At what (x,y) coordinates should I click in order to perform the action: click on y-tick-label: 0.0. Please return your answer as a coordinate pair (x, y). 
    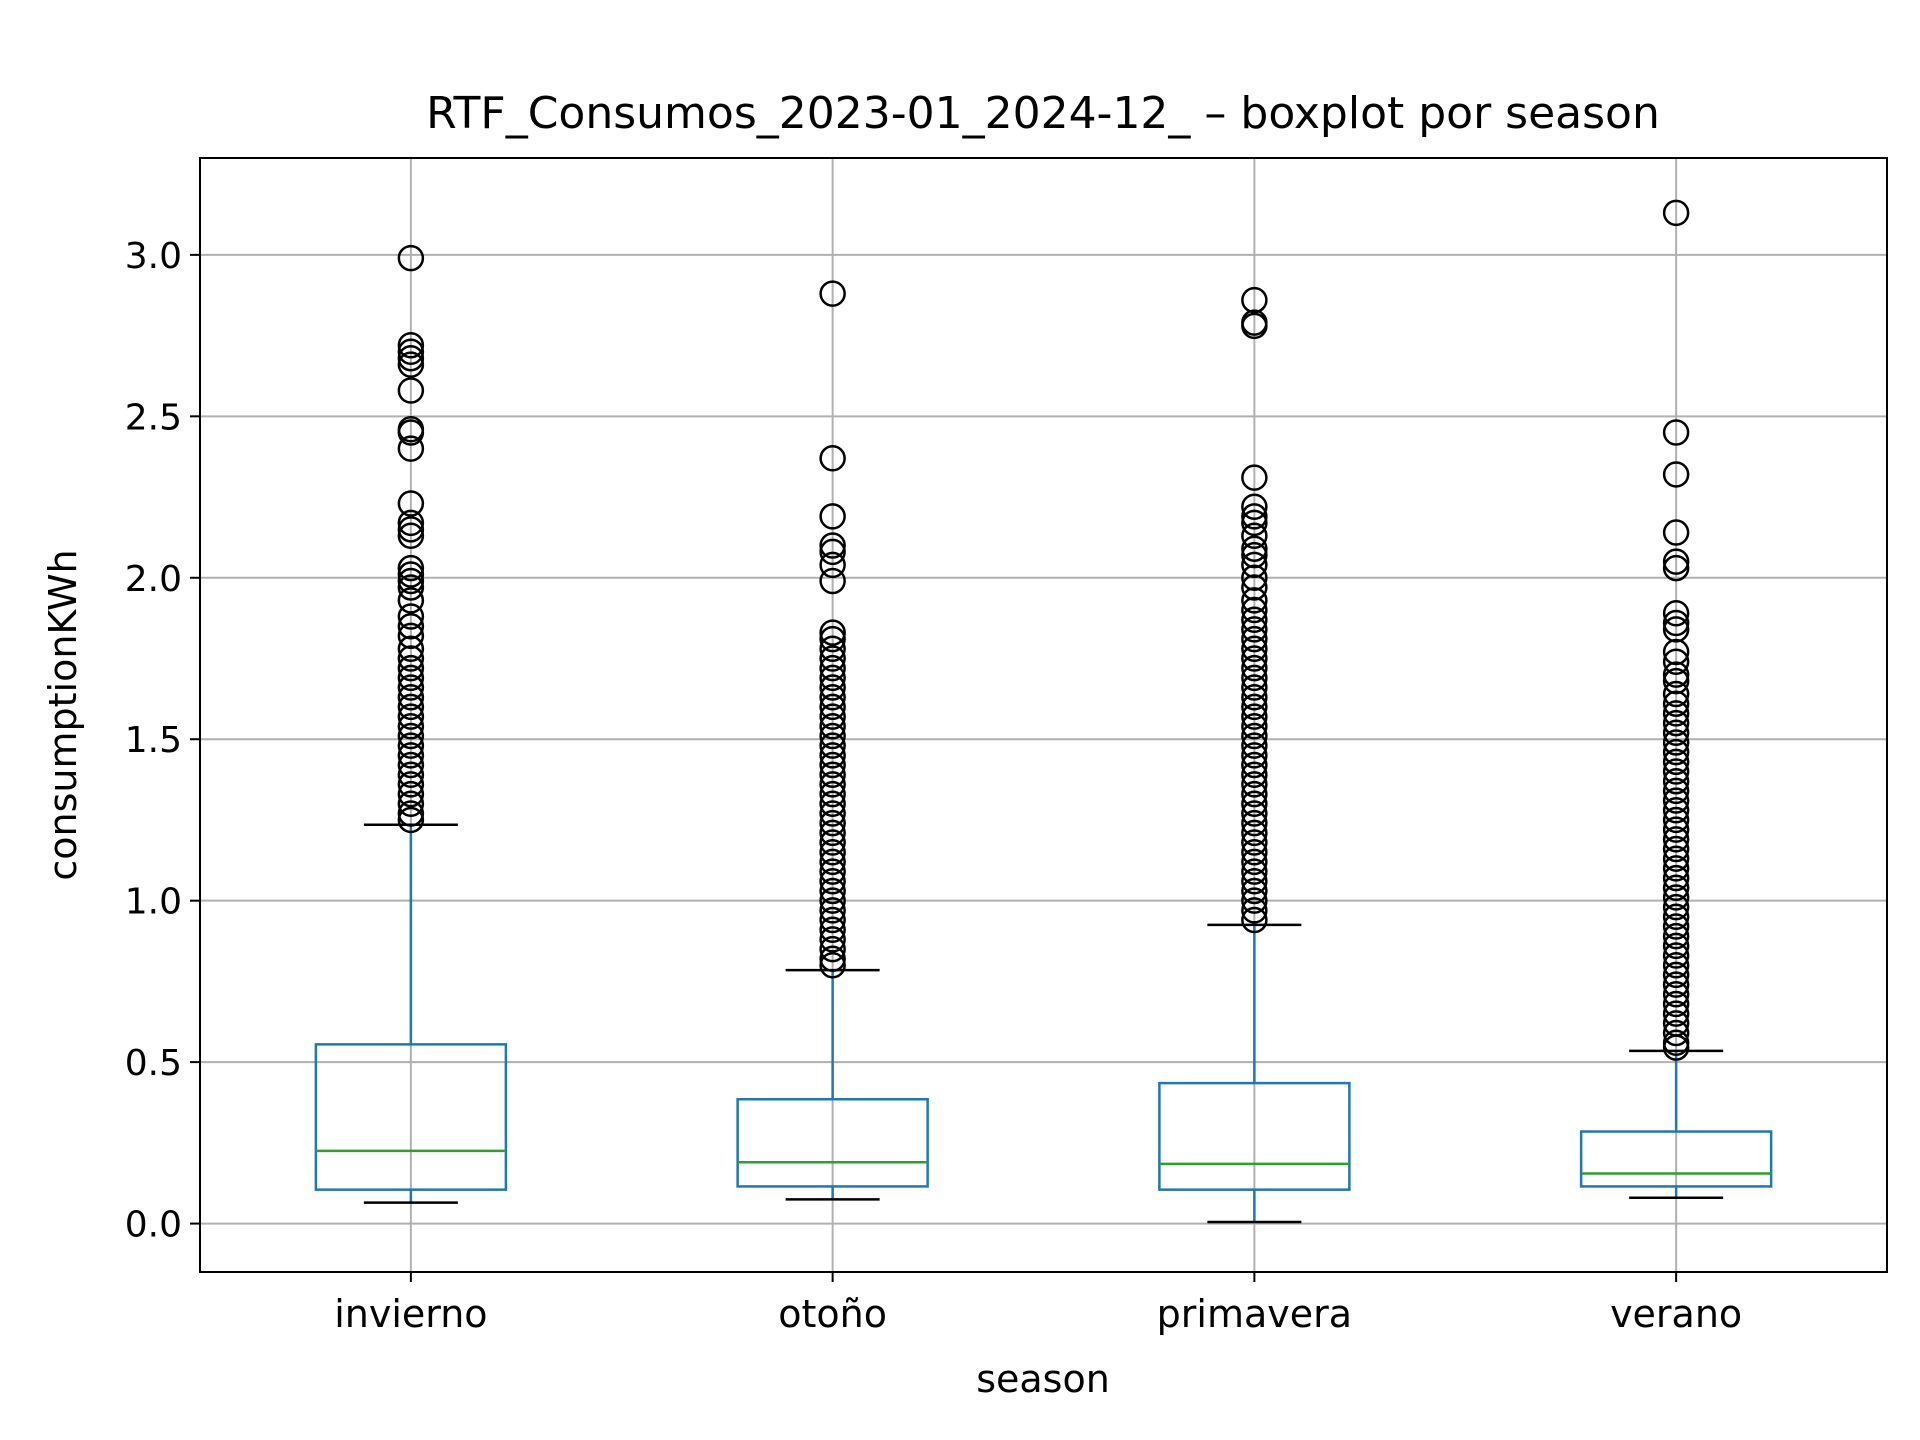
    Looking at the image, I should click on (153, 1225).